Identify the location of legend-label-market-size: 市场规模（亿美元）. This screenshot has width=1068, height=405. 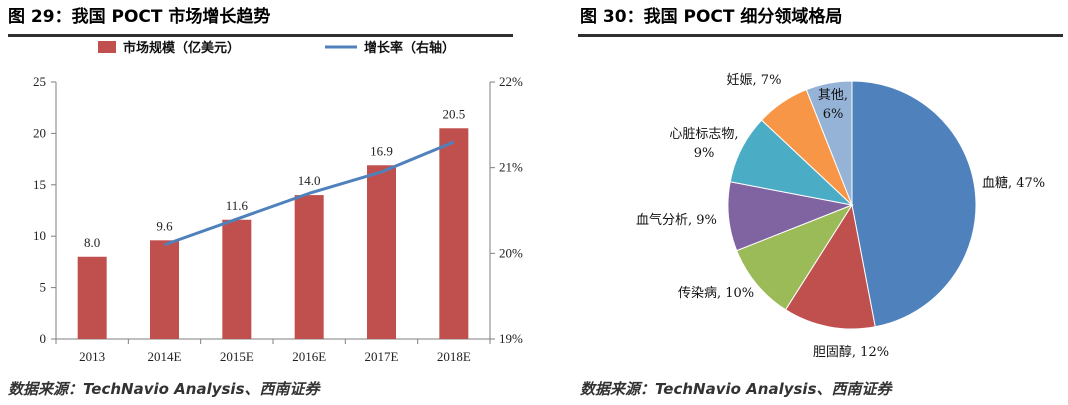
(181, 48).